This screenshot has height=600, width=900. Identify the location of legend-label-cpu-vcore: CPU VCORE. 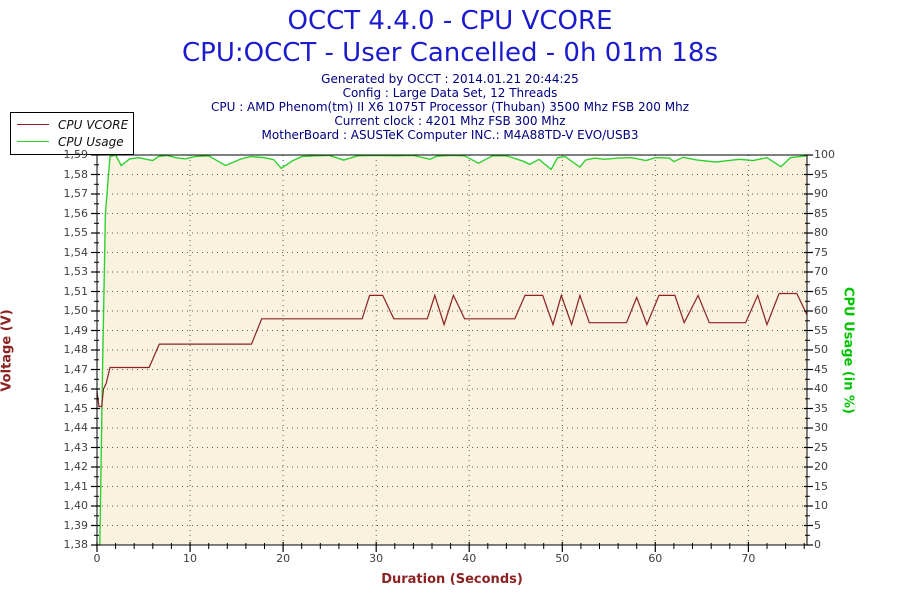
(93, 124).